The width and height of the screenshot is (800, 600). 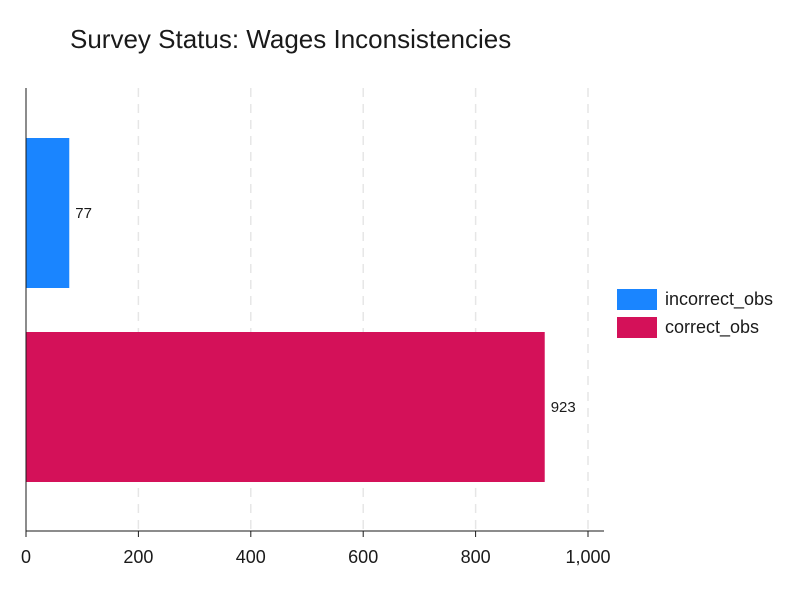 What do you see at coordinates (637, 327) in the screenshot?
I see `legend-swatch-correct-obs` at bounding box center [637, 327].